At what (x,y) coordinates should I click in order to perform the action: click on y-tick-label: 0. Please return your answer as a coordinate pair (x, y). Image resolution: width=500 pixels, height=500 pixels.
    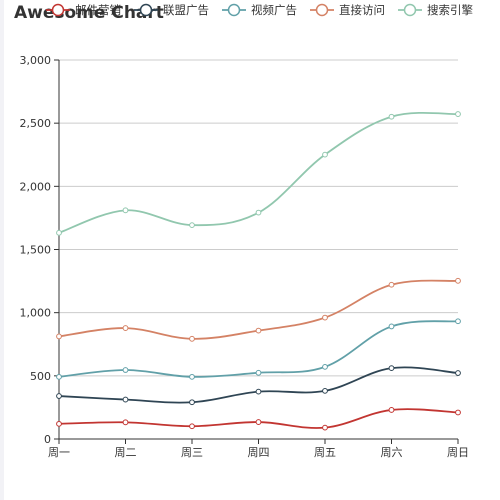
    Looking at the image, I should click on (47, 439).